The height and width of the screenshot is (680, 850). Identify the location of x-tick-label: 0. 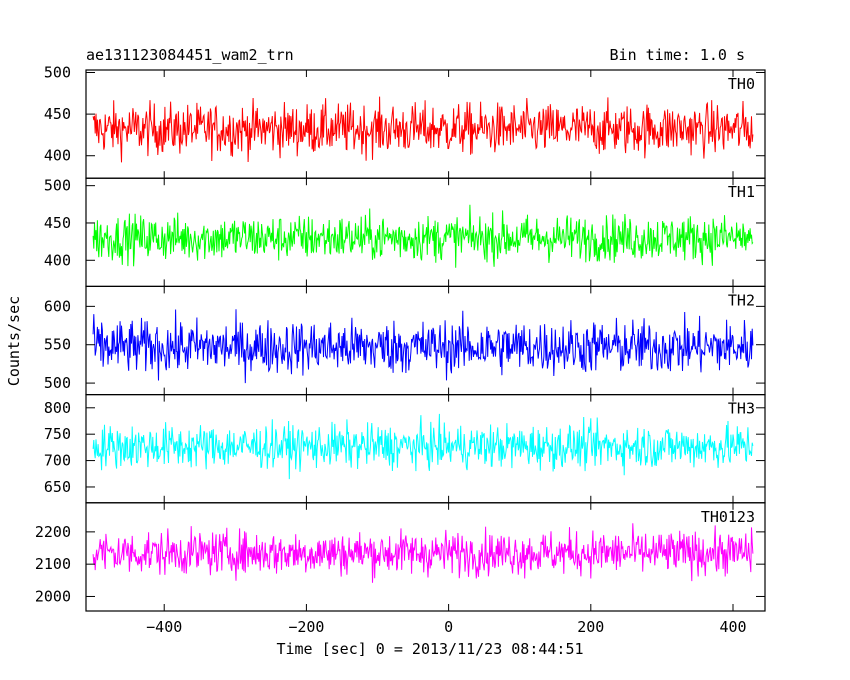
(448, 627).